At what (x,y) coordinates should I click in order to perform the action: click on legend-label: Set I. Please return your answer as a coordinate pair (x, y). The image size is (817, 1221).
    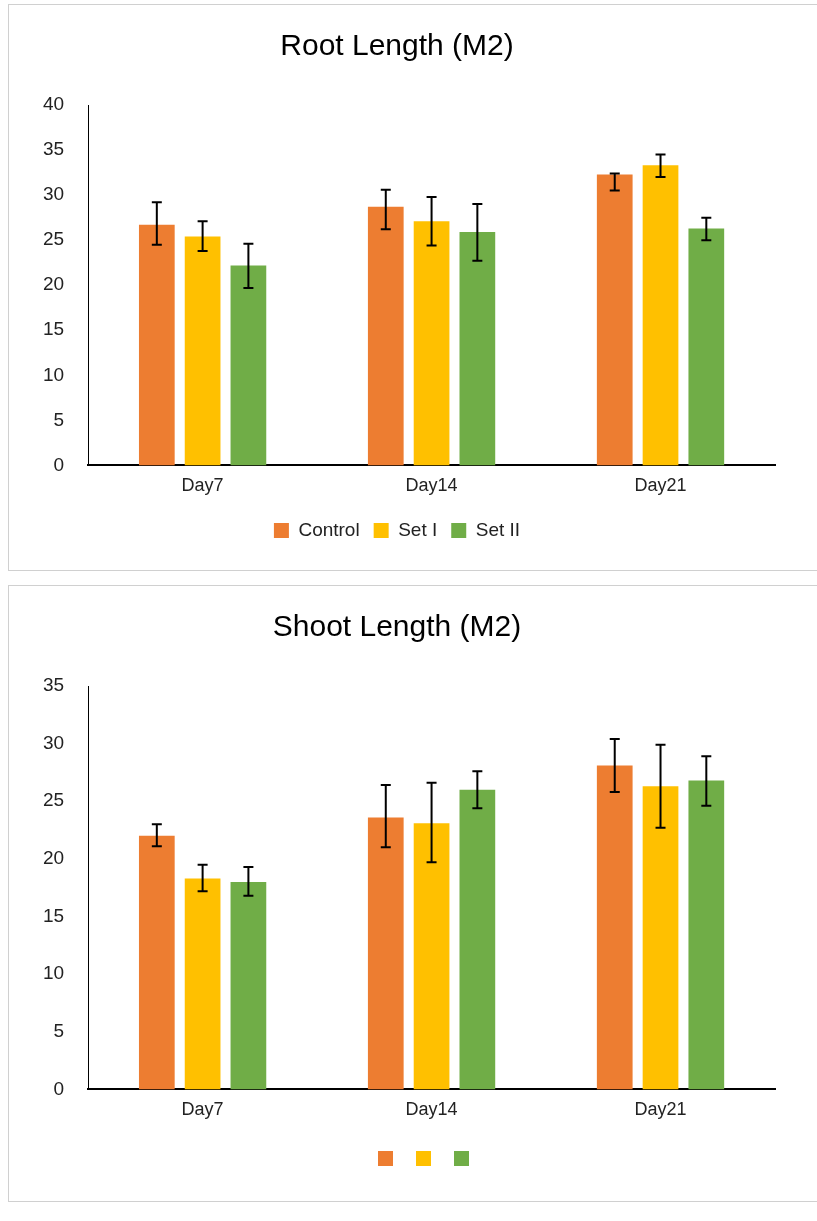
    Looking at the image, I should click on (418, 529).